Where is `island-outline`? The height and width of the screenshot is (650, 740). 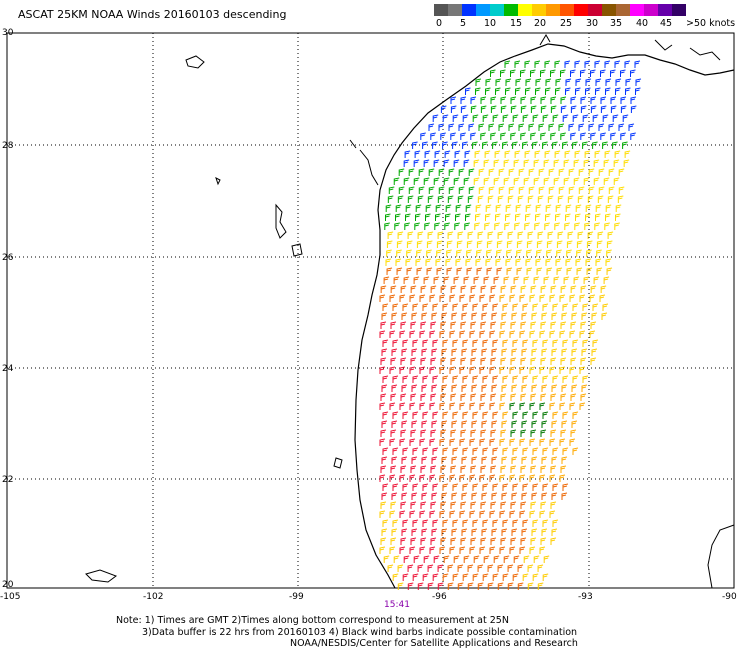
island-outline is located at coordinates (338, 463).